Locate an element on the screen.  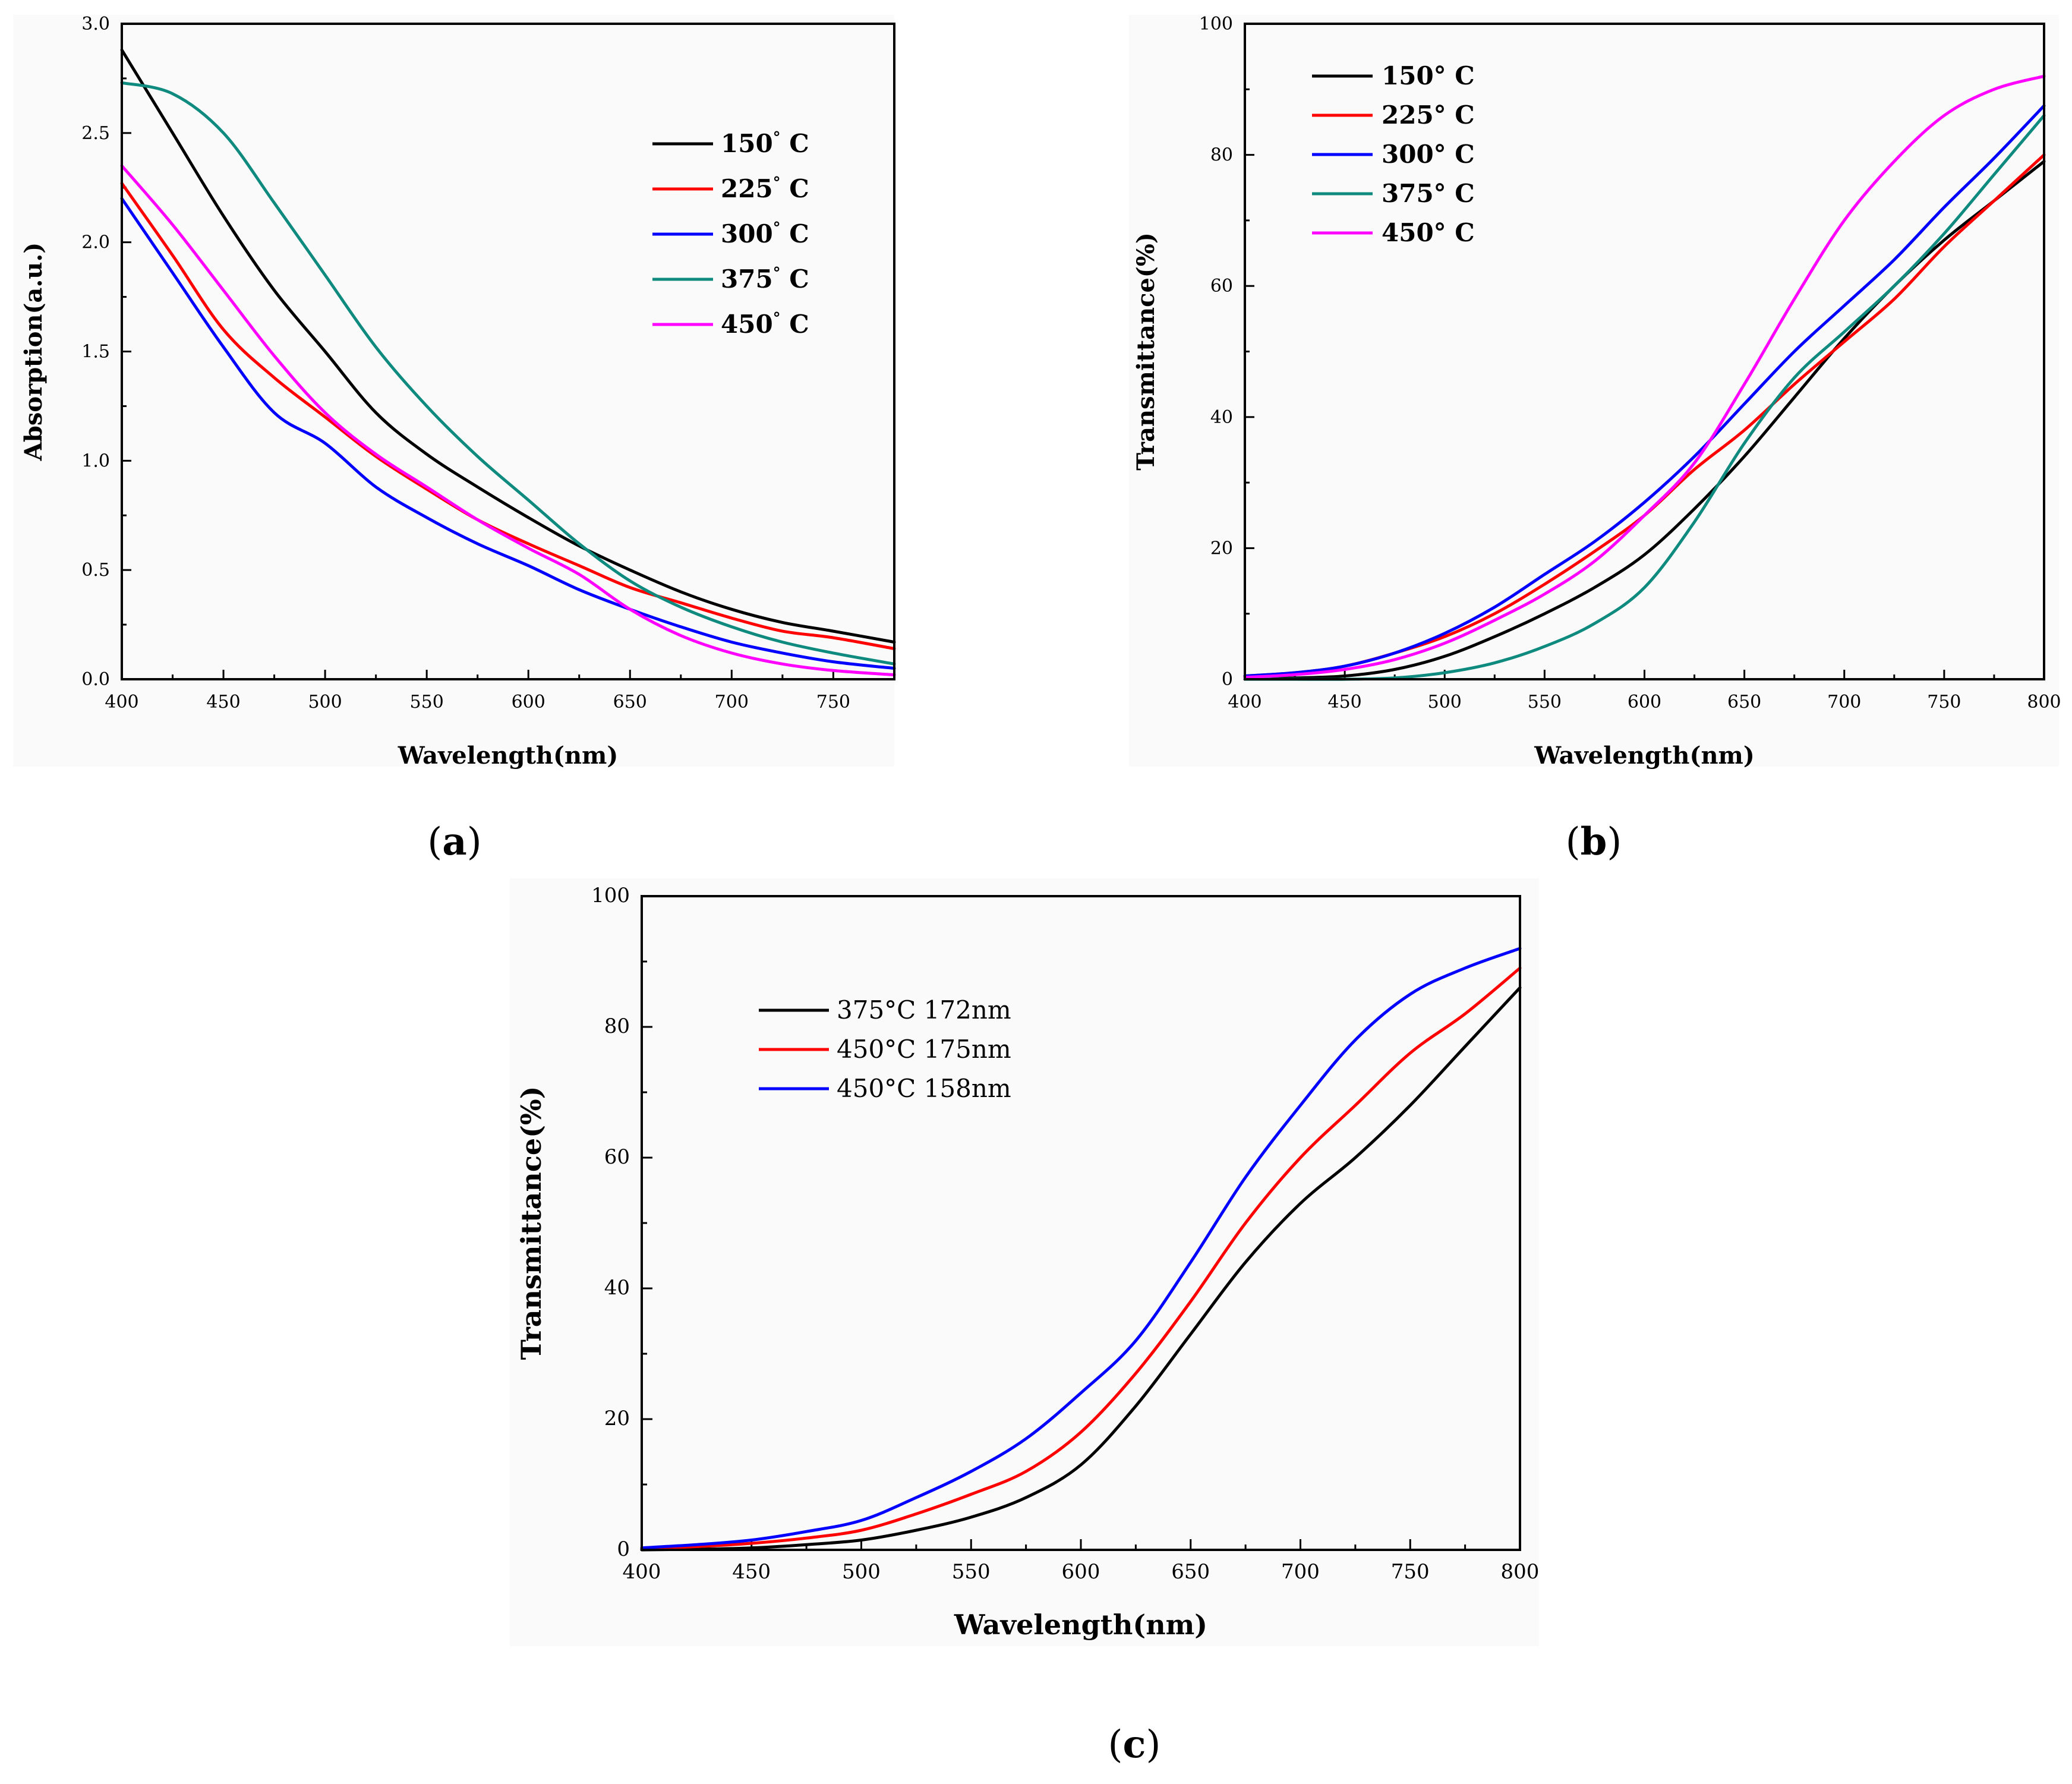
y-tick-label: 2.0 is located at coordinates (95, 242).